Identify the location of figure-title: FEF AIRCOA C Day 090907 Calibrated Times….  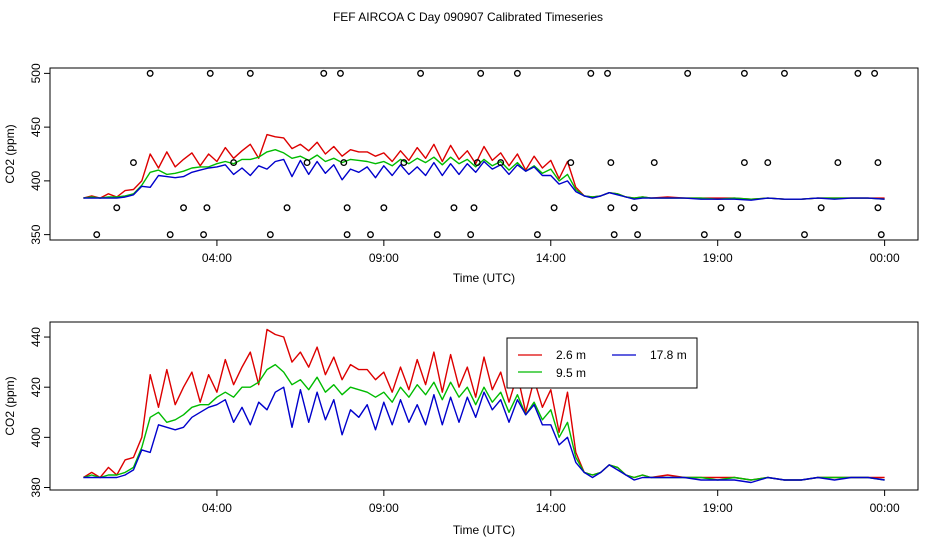
(468, 17).